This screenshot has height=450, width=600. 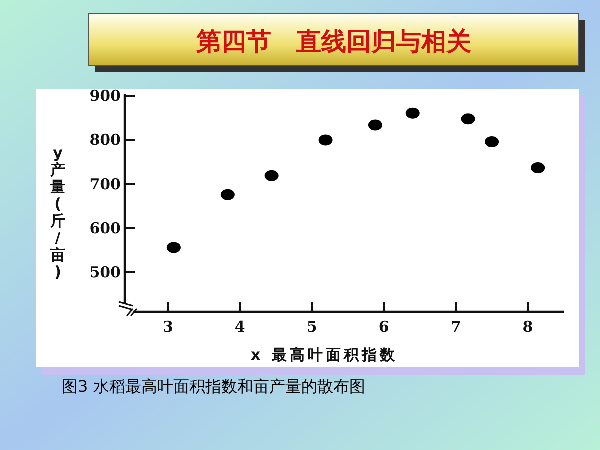 What do you see at coordinates (240, 327) in the screenshot?
I see `x-tick-label: 4` at bounding box center [240, 327].